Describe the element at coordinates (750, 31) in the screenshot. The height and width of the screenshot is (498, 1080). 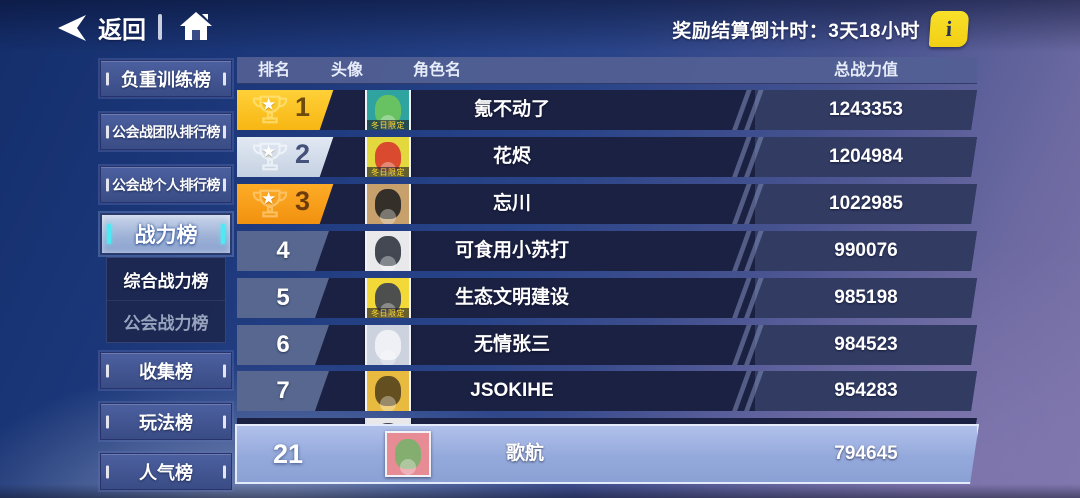
I see `countdown-label: 奖励结算倒计时：` at that location.